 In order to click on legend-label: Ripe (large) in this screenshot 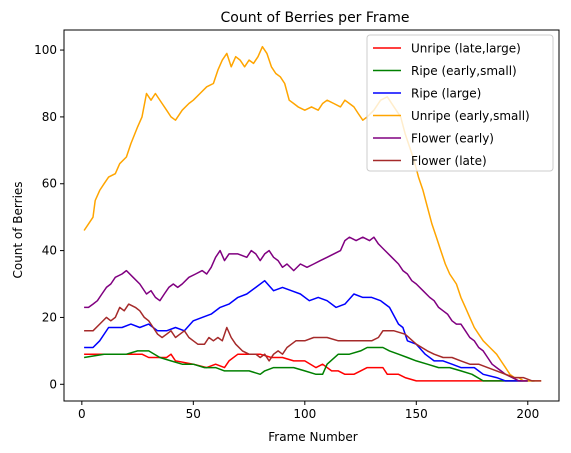, I will do `click(446, 94)`.